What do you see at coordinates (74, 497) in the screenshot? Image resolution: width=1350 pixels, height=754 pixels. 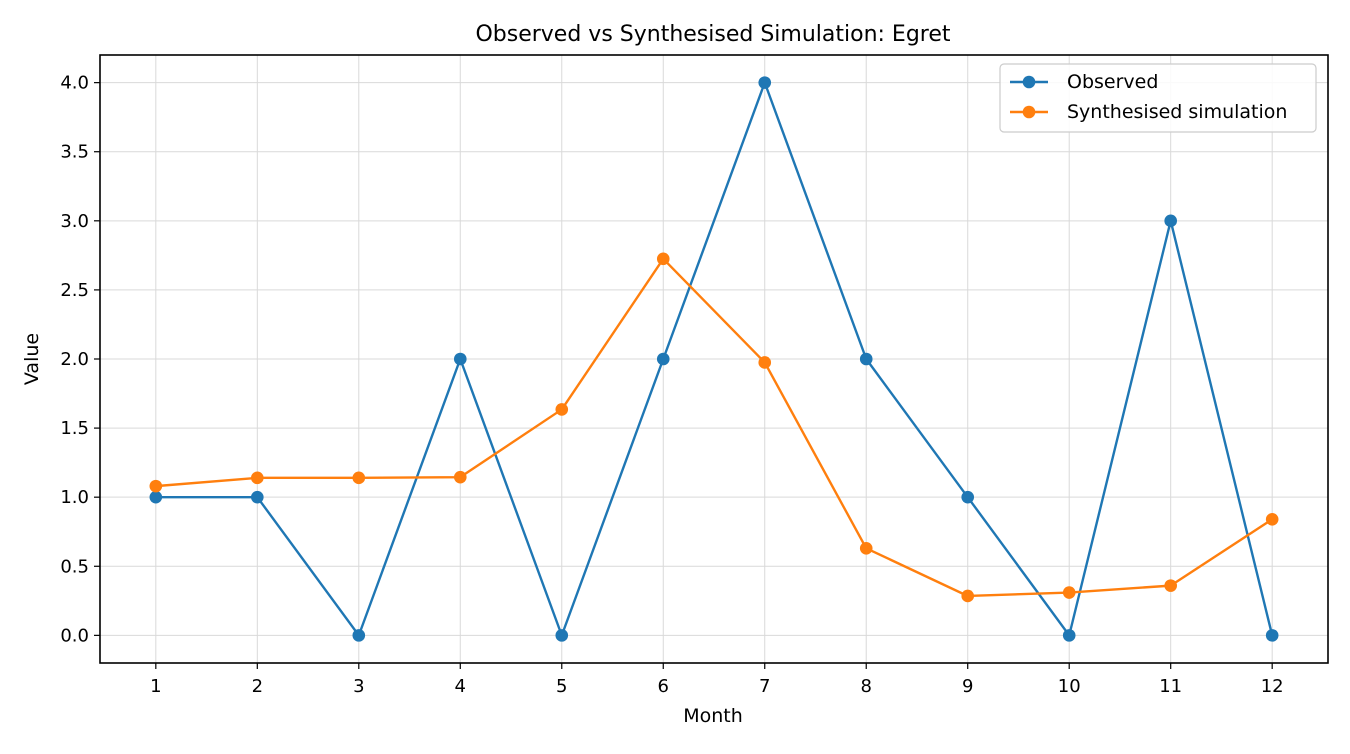 I see `y-tick-label: 1.0` at bounding box center [74, 497].